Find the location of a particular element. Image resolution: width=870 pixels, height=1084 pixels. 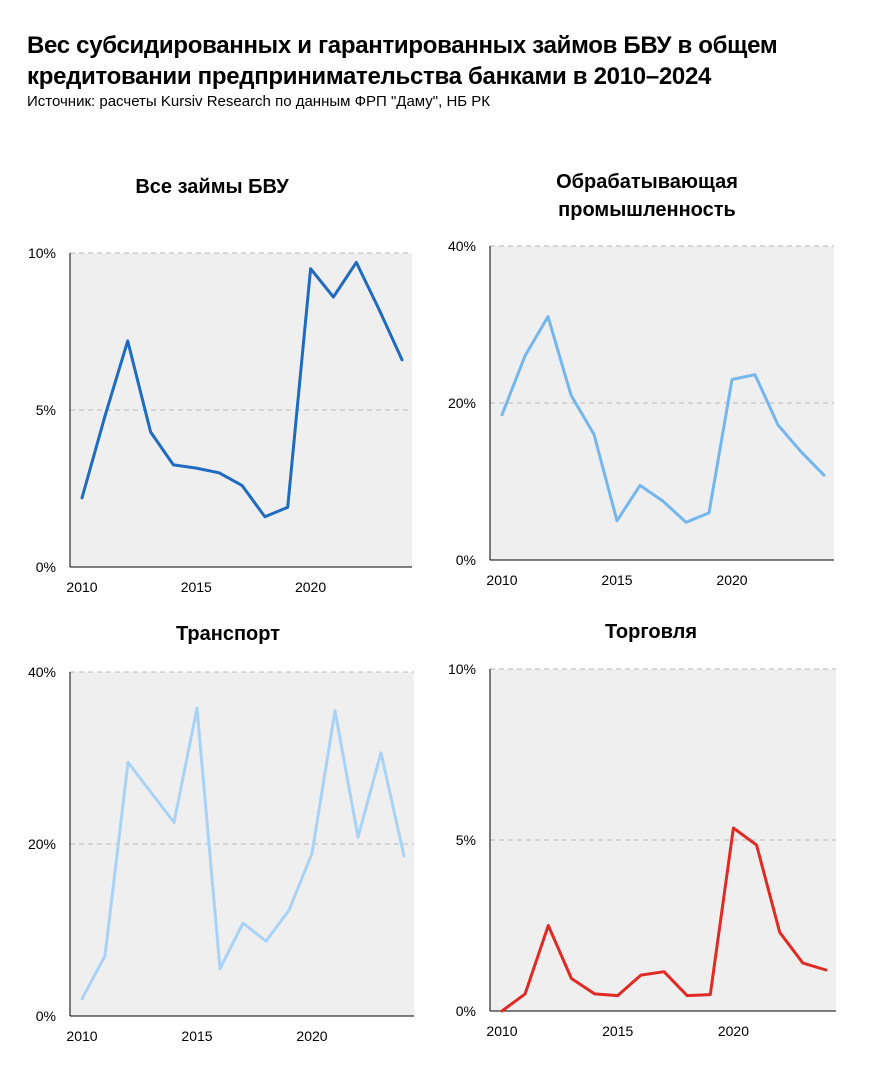

panel-title: Все займы БВУ is located at coordinates (212, 187).